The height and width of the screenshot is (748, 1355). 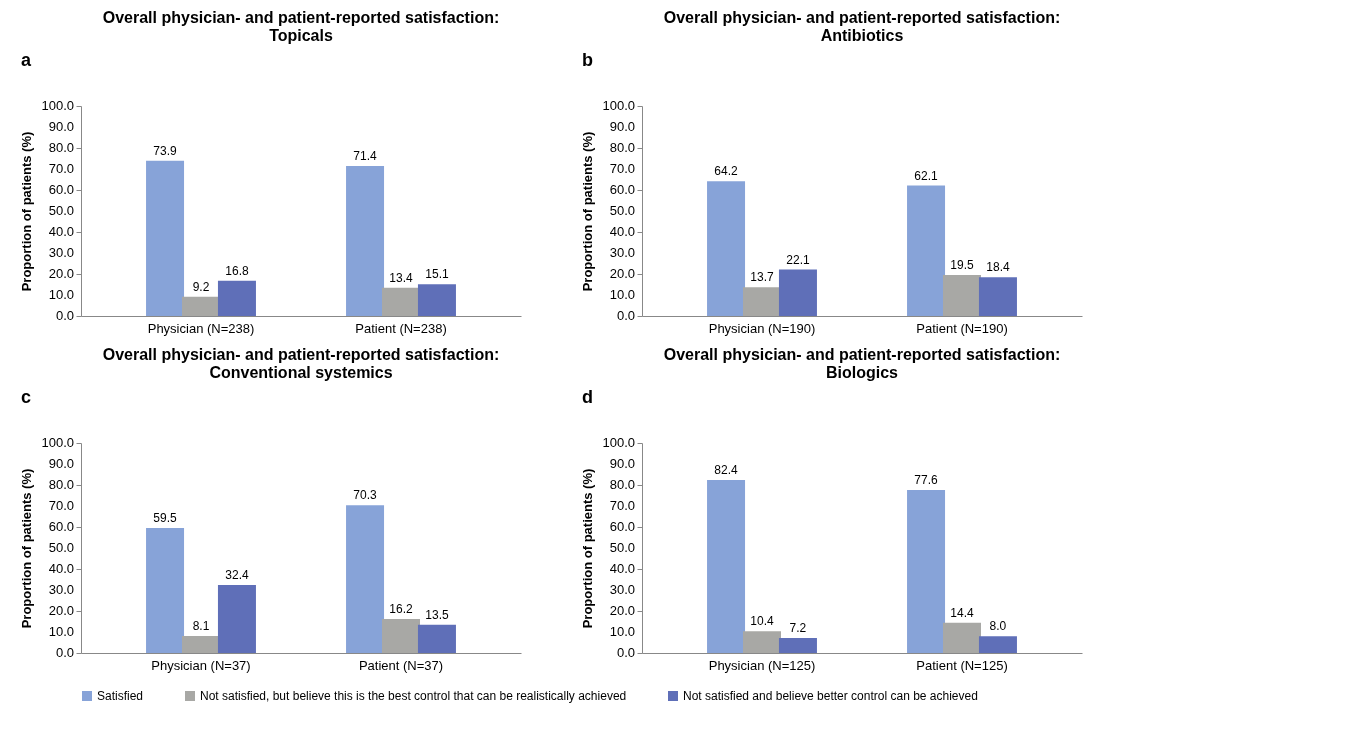 What do you see at coordinates (862, 363) in the screenshot?
I see `chart-title: Overall physician- and patient-reported satisfaction: Biologics` at bounding box center [862, 363].